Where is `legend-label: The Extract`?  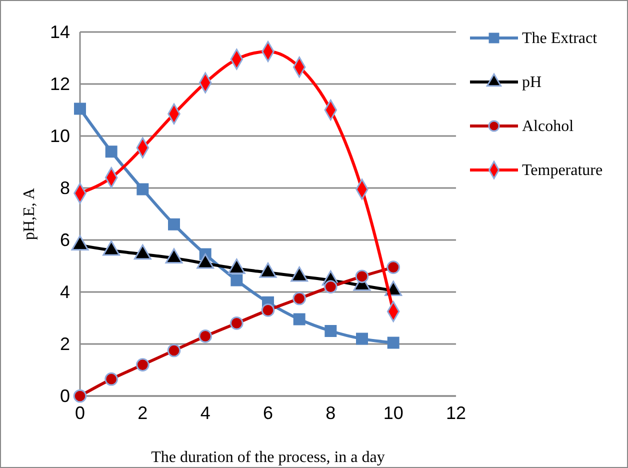
legend-label: The Extract is located at coordinates (560, 38).